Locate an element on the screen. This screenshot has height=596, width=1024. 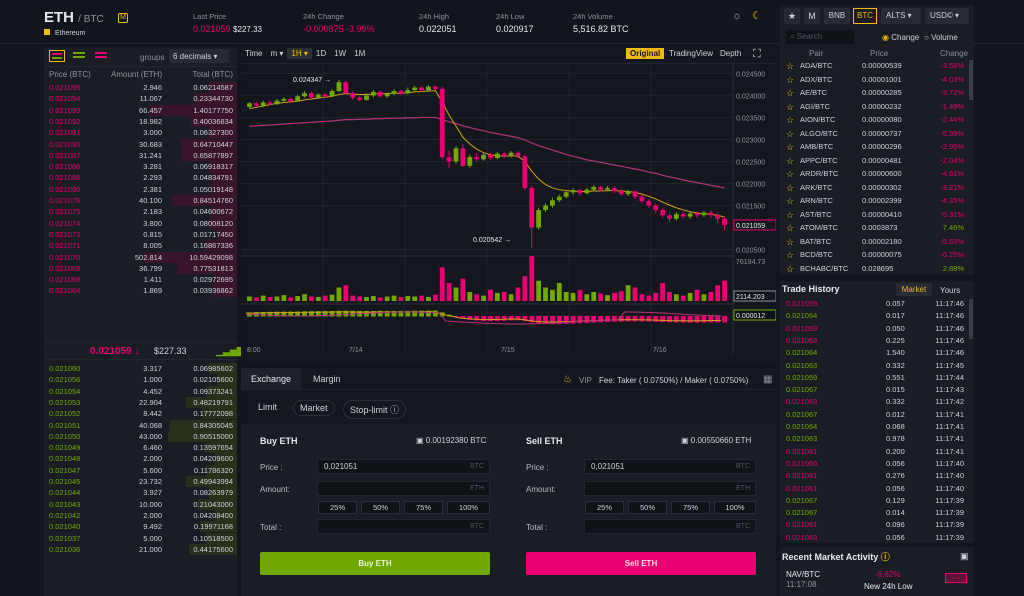
orderbook-row: 0.021075 2.183 0.04600672 is located at coordinates (140, 212).